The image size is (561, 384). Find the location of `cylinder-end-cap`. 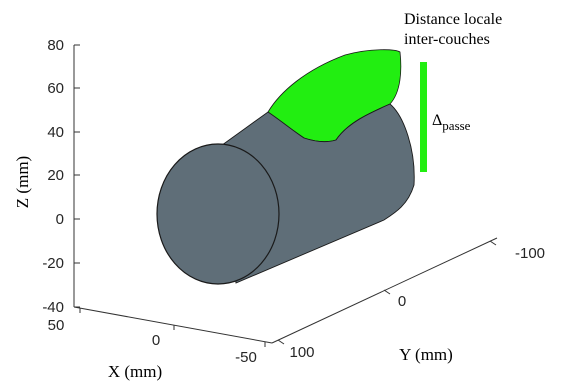

cylinder-end-cap is located at coordinates (218, 214).